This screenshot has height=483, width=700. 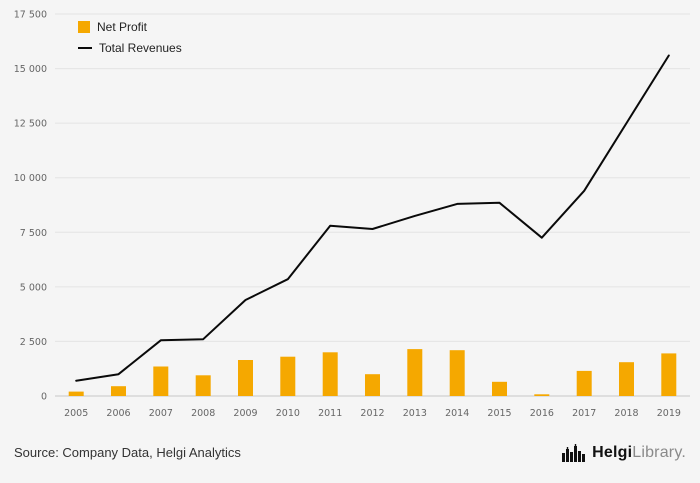 What do you see at coordinates (127, 452) in the screenshot?
I see `source-text: Source: Company Data, Helgi Analytics` at bounding box center [127, 452].